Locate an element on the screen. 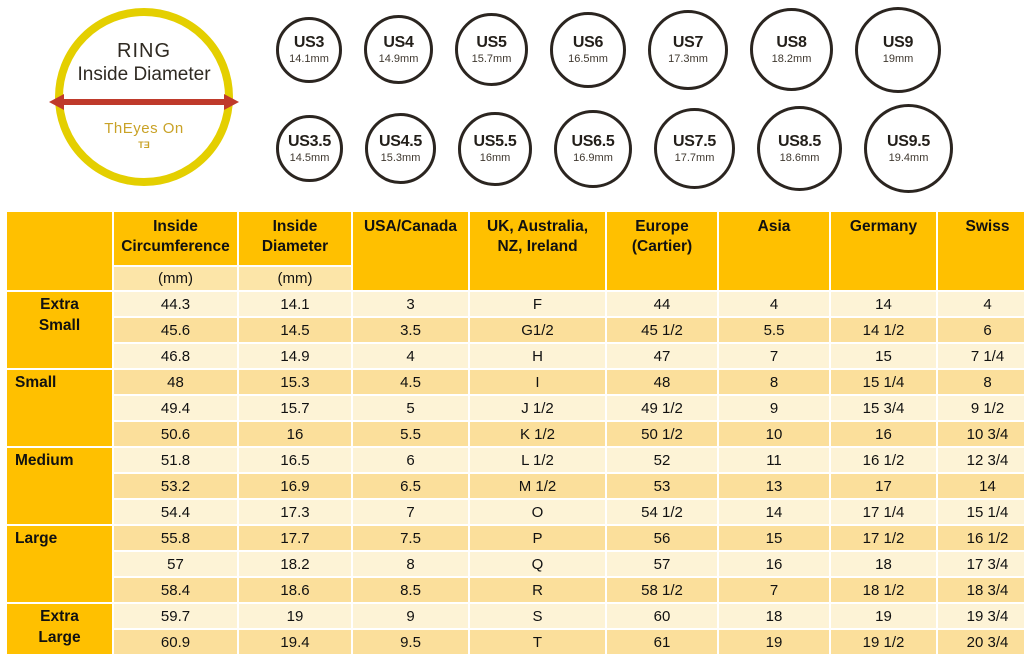 Image resolution: width=1024 pixels, height=666 pixels. ring-size-circle: US5.5 16mm is located at coordinates (495, 148).